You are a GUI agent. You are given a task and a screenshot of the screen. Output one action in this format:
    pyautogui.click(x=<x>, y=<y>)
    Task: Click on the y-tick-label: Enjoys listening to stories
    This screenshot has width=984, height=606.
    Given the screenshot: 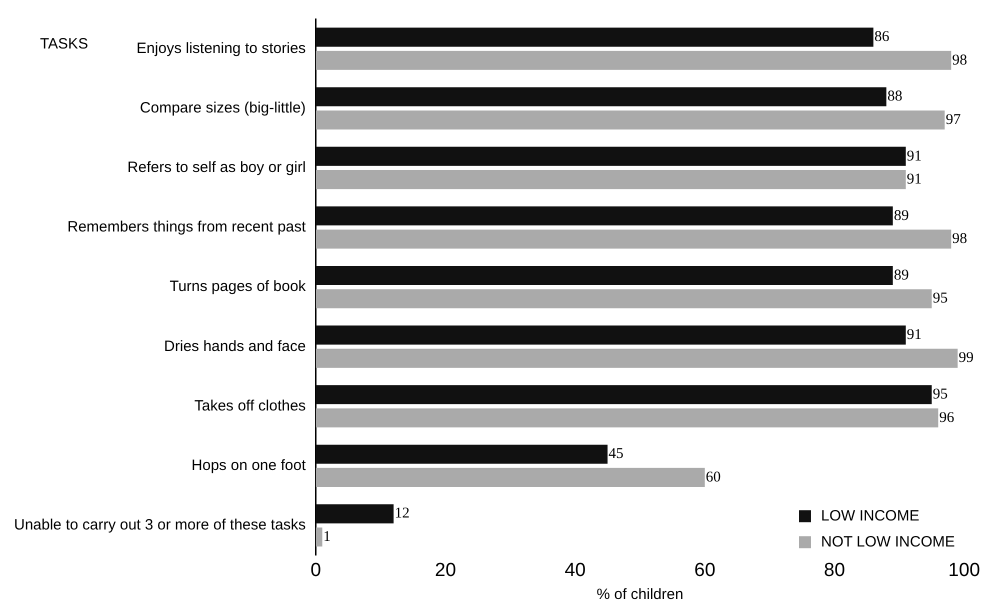 What is the action you would take?
    pyautogui.click(x=221, y=48)
    